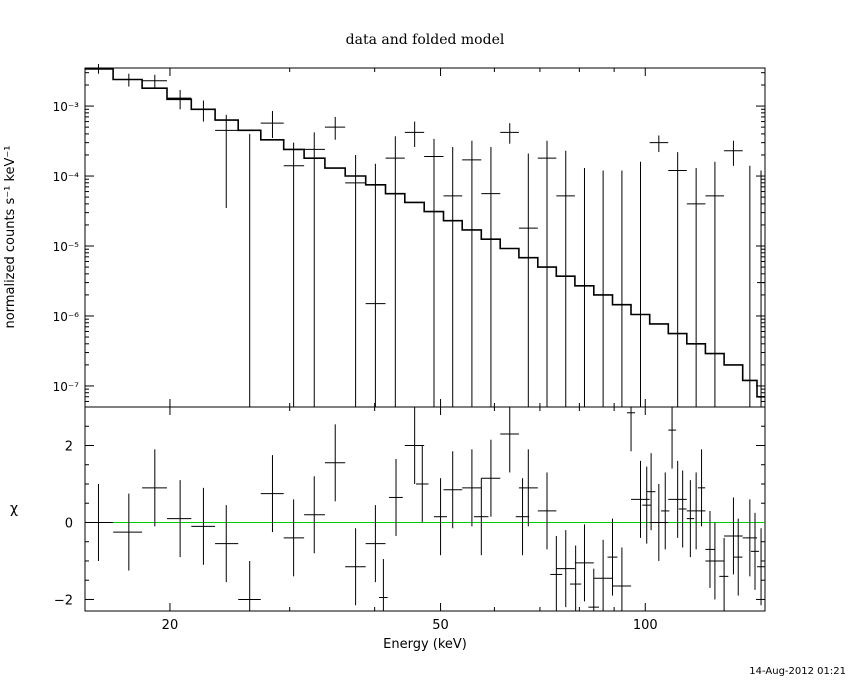 This screenshot has height=680, width=850. I want to click on x-tick-label: 20, so click(170, 625).